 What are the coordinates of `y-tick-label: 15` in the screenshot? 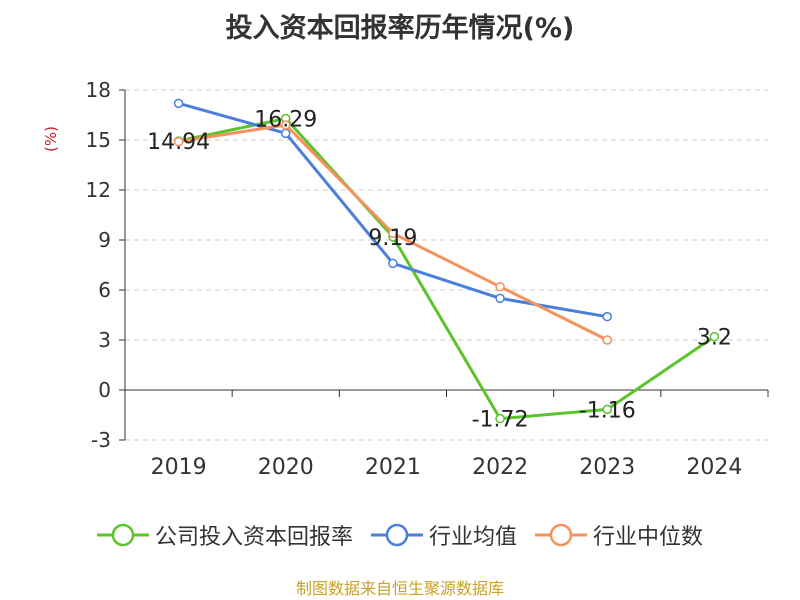 It's located at (98, 140).